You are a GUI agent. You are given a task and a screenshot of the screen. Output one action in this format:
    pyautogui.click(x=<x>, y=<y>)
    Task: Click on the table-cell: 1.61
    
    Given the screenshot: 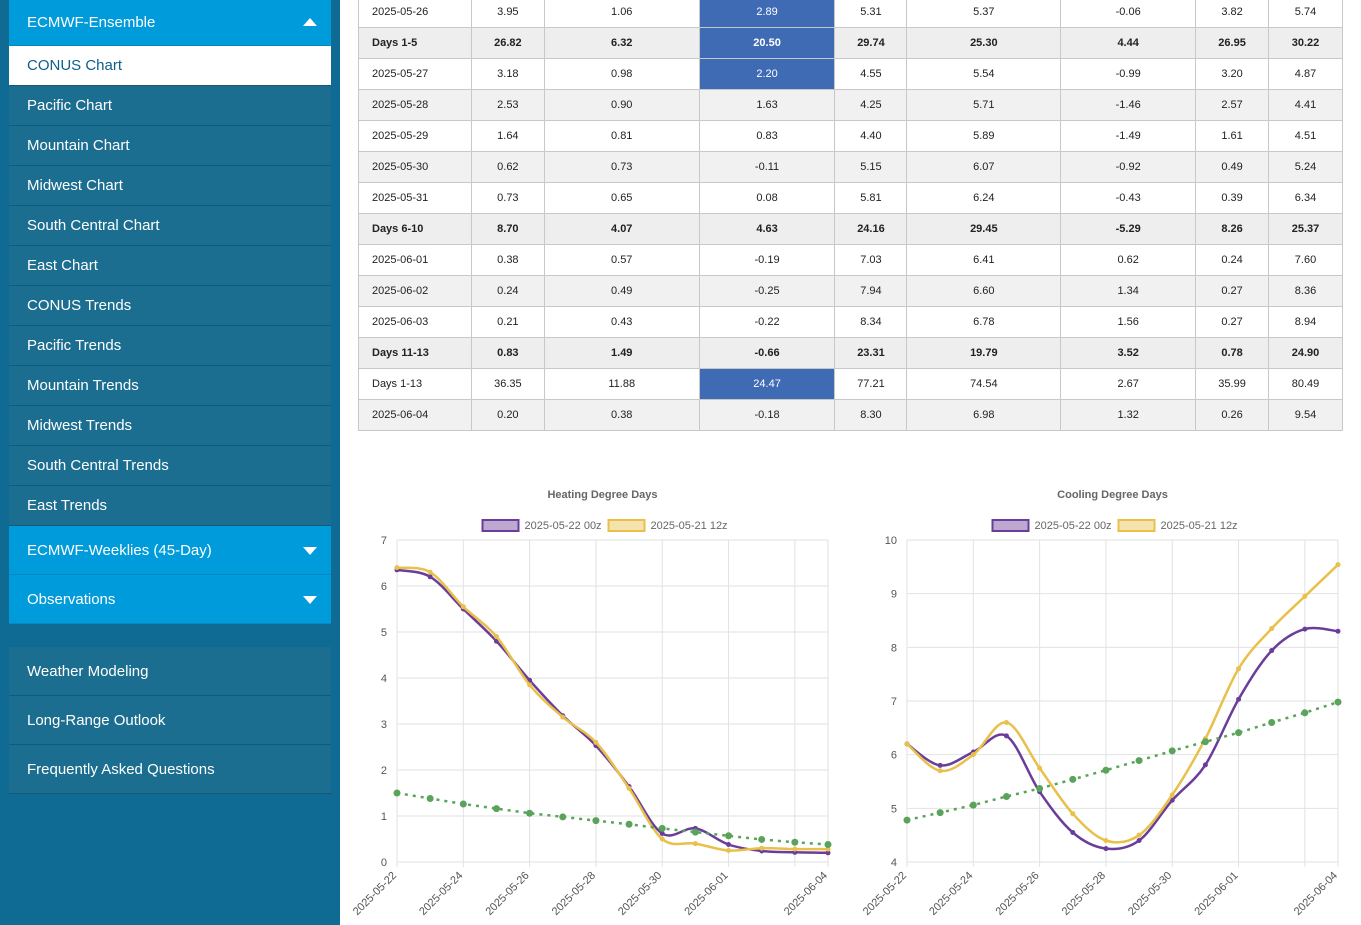 What is the action you would take?
    pyautogui.click(x=1232, y=136)
    